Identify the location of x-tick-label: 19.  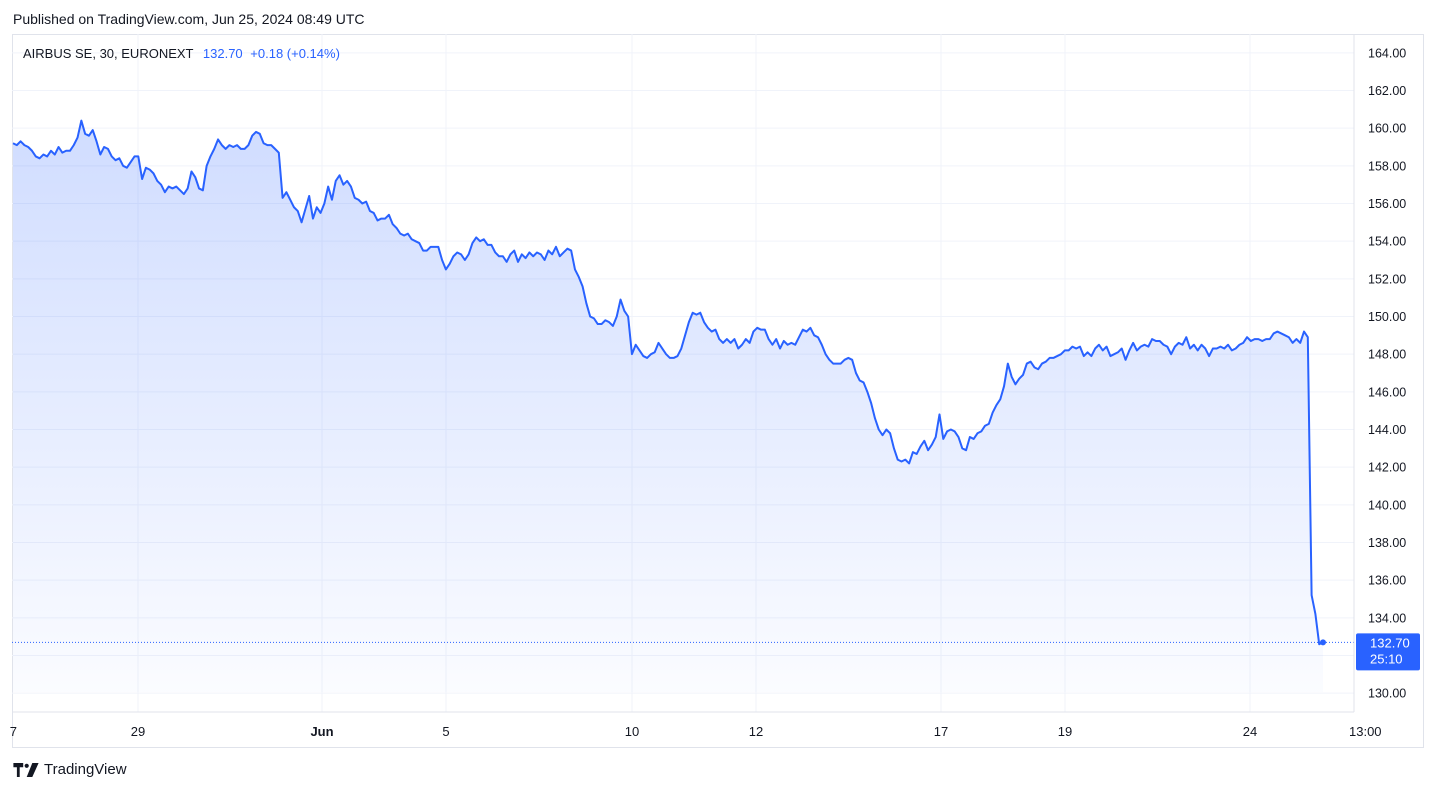
(1065, 731).